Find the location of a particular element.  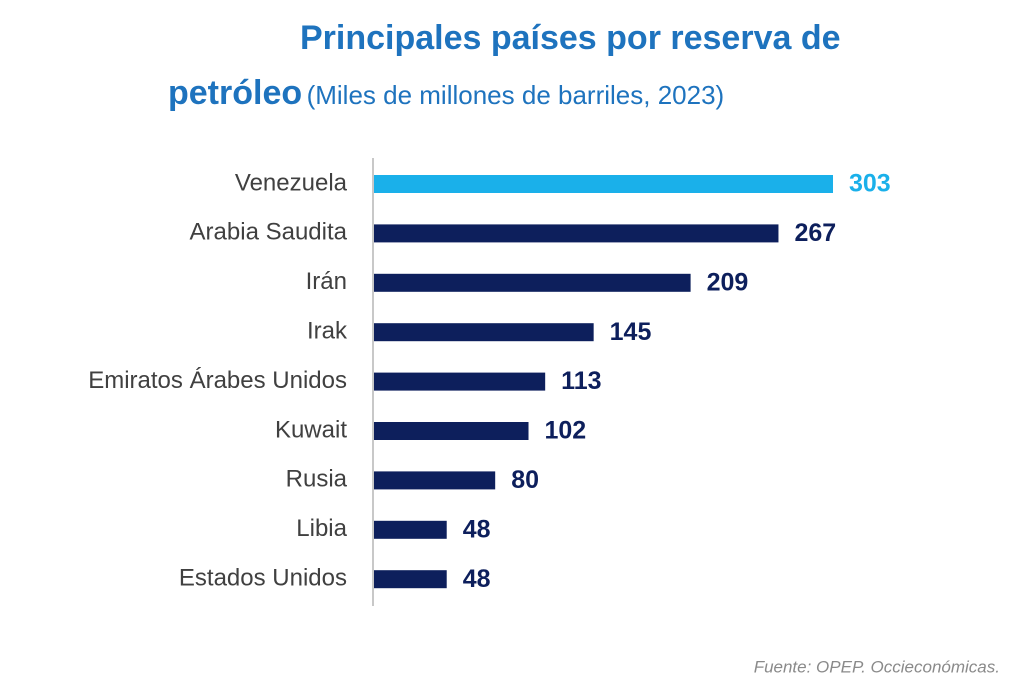

category-label: Rusia is located at coordinates (317, 479).